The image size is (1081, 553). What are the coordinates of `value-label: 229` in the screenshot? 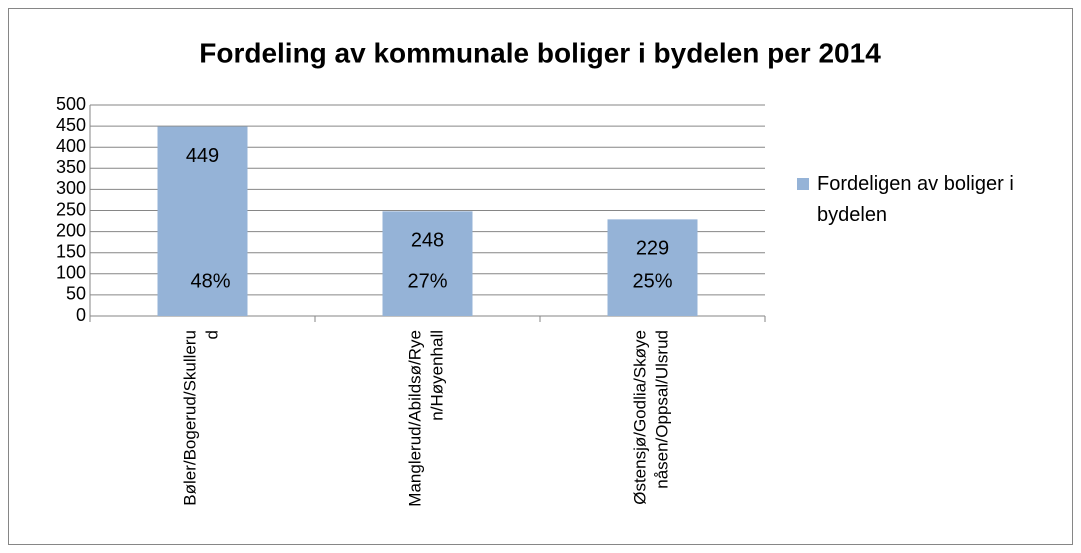 It's located at (652, 249).